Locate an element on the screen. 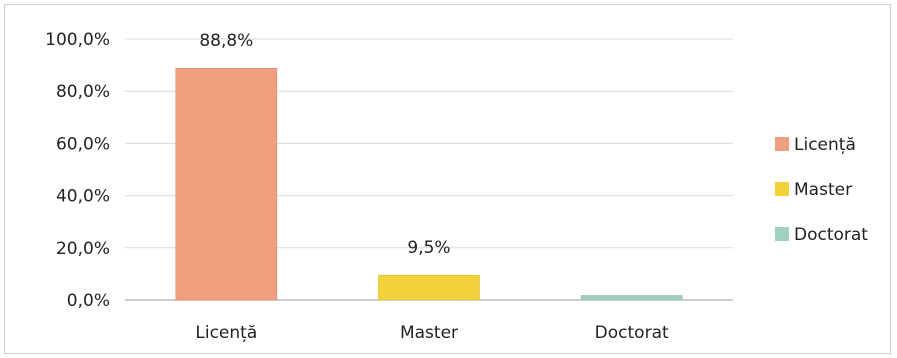 The image size is (897, 358). y-axis-ticks: 0,0% 20,0% 40,0% 60,0% 80,0% 100,0% is located at coordinates (77, 170).